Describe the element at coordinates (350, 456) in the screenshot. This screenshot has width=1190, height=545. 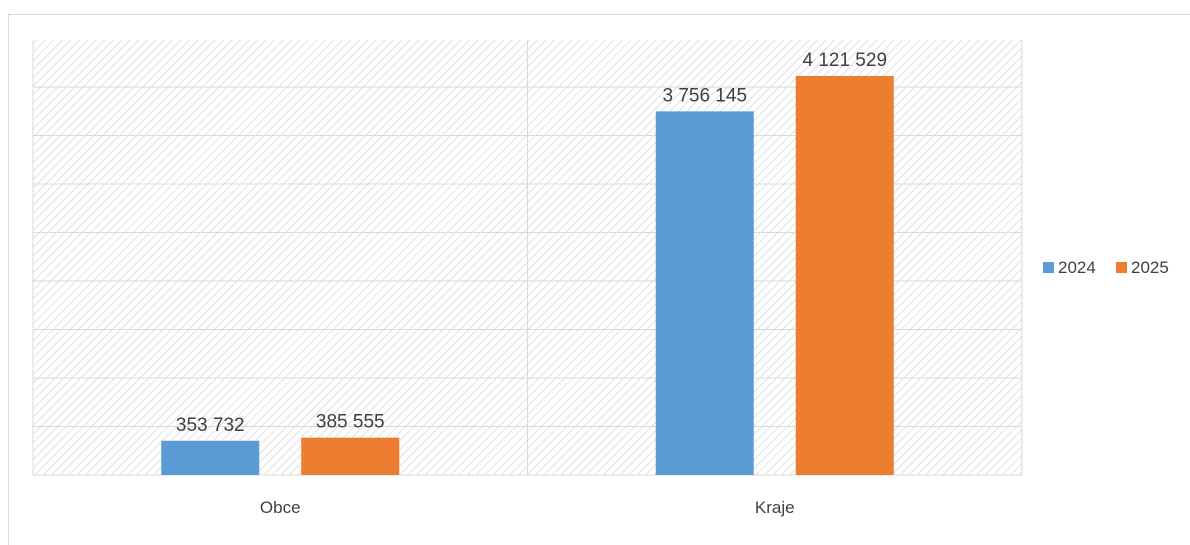
I see `bar-2025-obce` at that location.